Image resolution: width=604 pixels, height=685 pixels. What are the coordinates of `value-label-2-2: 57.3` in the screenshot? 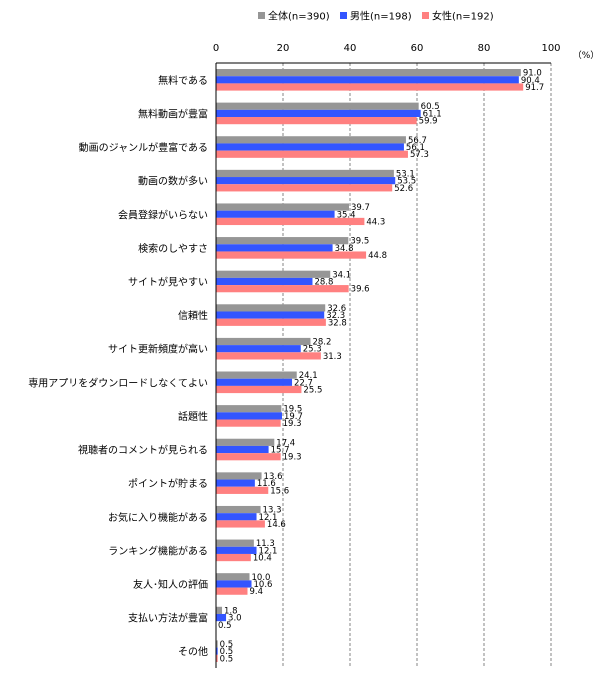 It's located at (419, 155).